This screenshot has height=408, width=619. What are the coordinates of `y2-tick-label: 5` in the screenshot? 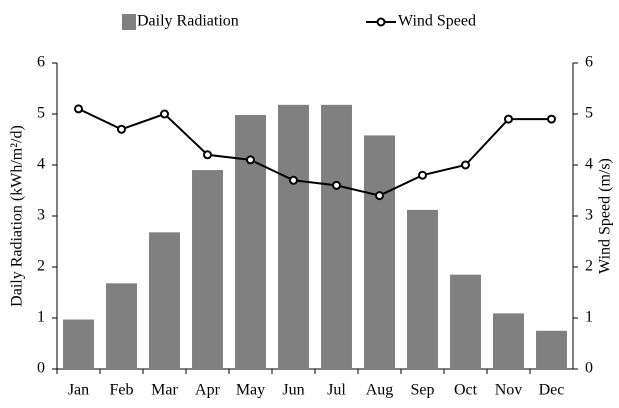 It's located at (589, 113).